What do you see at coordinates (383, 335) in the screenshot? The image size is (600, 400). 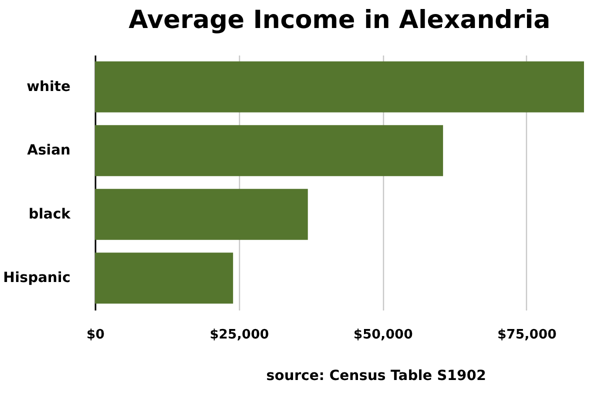 I see `x-tick-label: $50,000` at bounding box center [383, 335].